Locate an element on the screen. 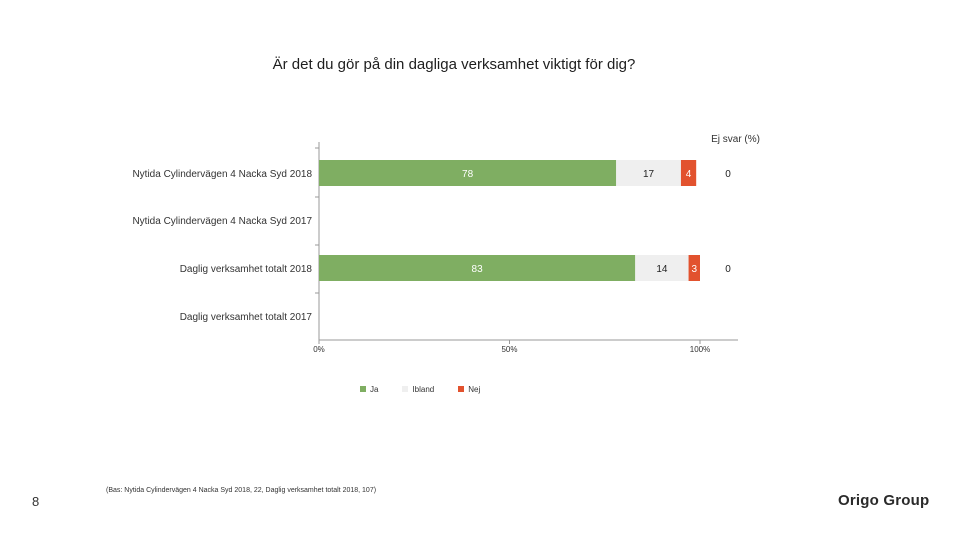 The image size is (960, 540). legend-swatch-ibland is located at coordinates (405, 389).